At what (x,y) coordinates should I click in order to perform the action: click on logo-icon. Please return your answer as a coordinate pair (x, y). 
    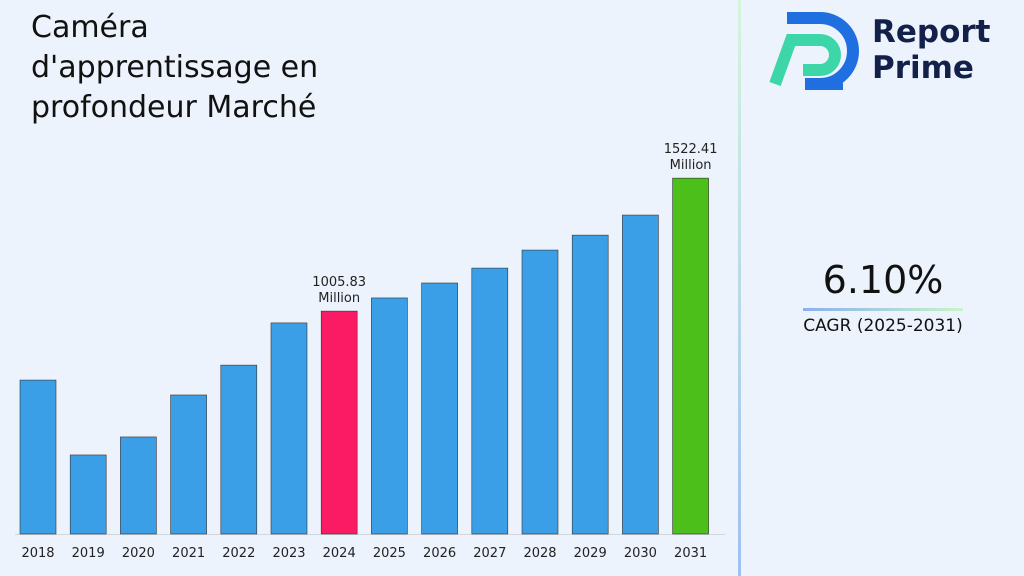
    Looking at the image, I should click on (814, 51).